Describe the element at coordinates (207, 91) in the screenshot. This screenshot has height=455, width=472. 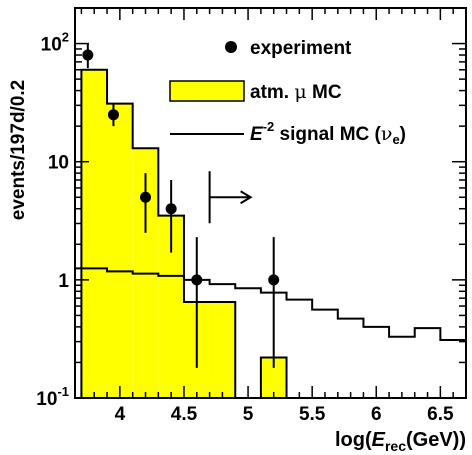
I see `legend-mc-swatch` at that location.